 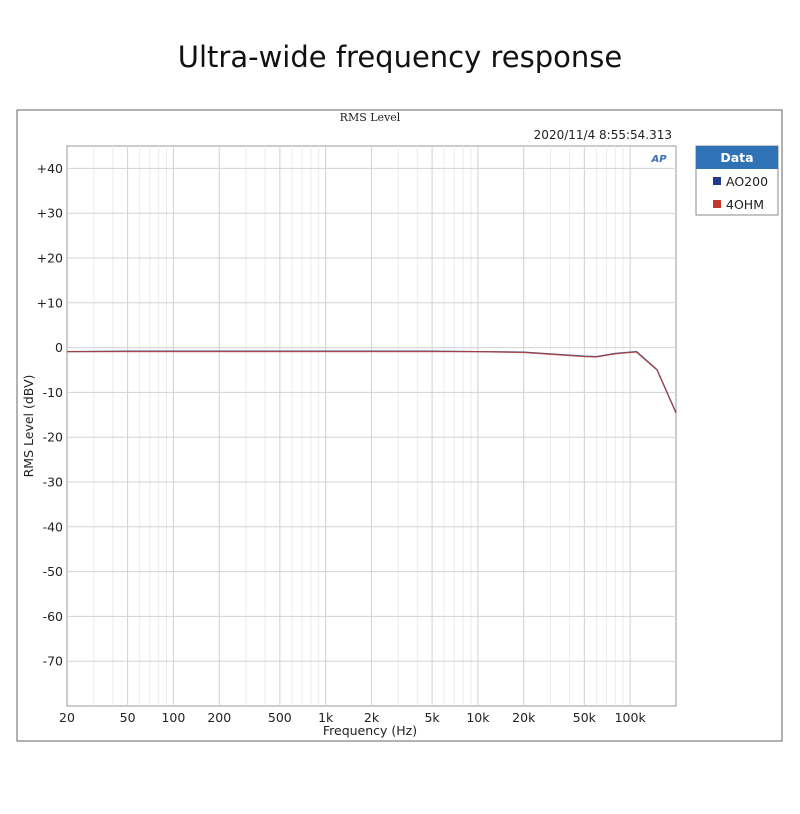 I want to click on x-tick-label: 10k, so click(x=478, y=717).